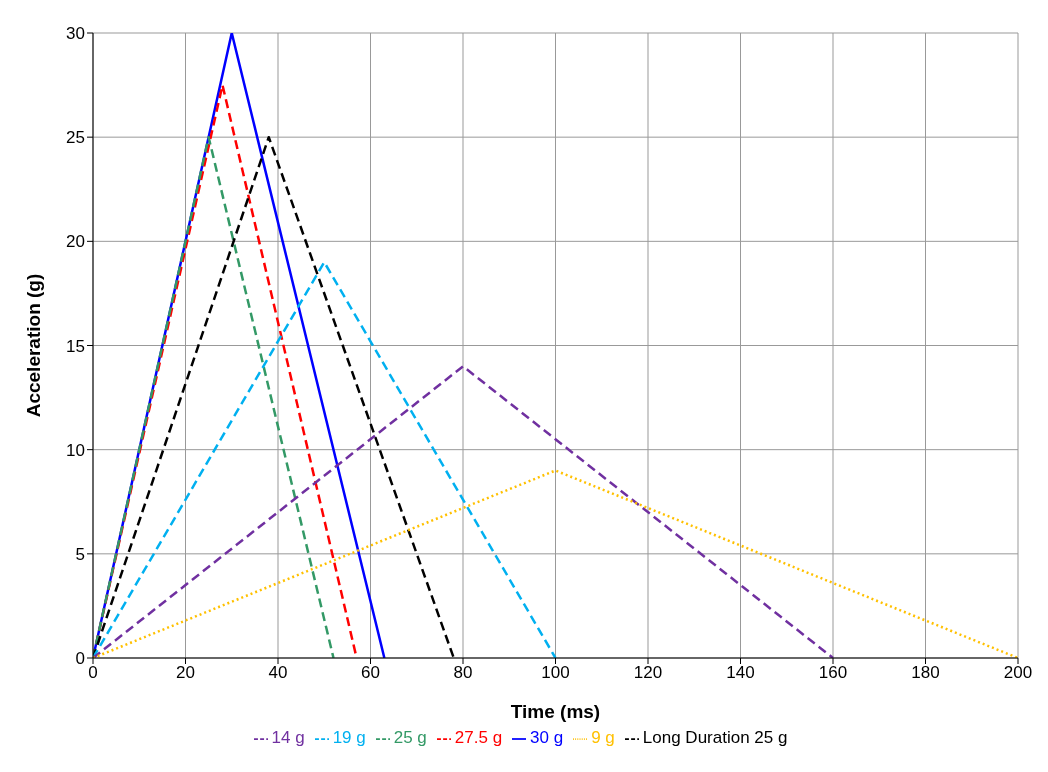 The image size is (1048, 772). What do you see at coordinates (80, 554) in the screenshot?
I see `y-tick-label: 5` at bounding box center [80, 554].